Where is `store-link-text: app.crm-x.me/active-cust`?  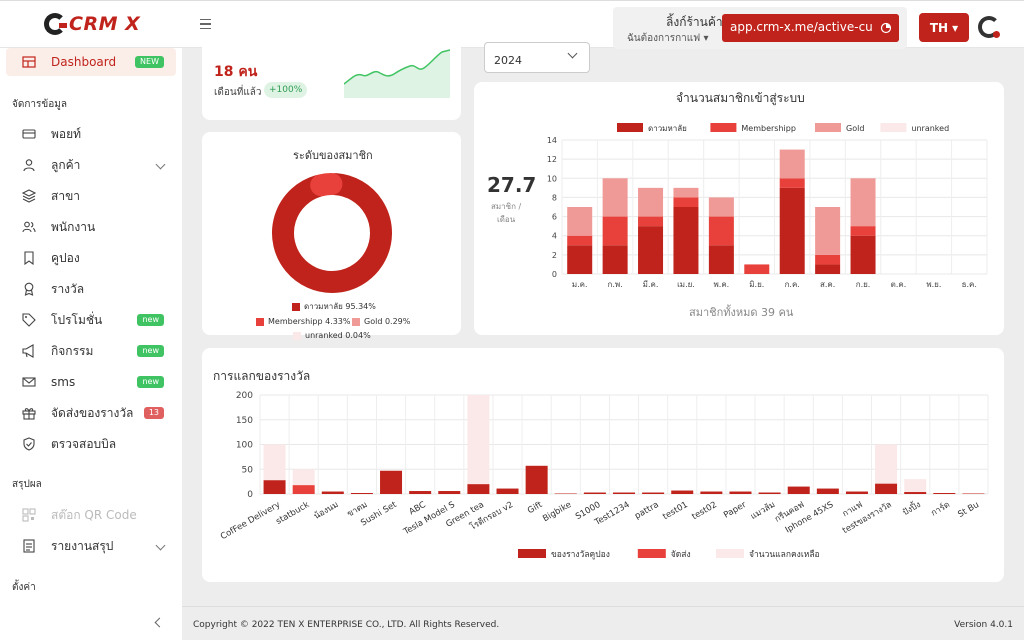
store-link-text: app.crm-x.me/active-cust is located at coordinates (807, 27).